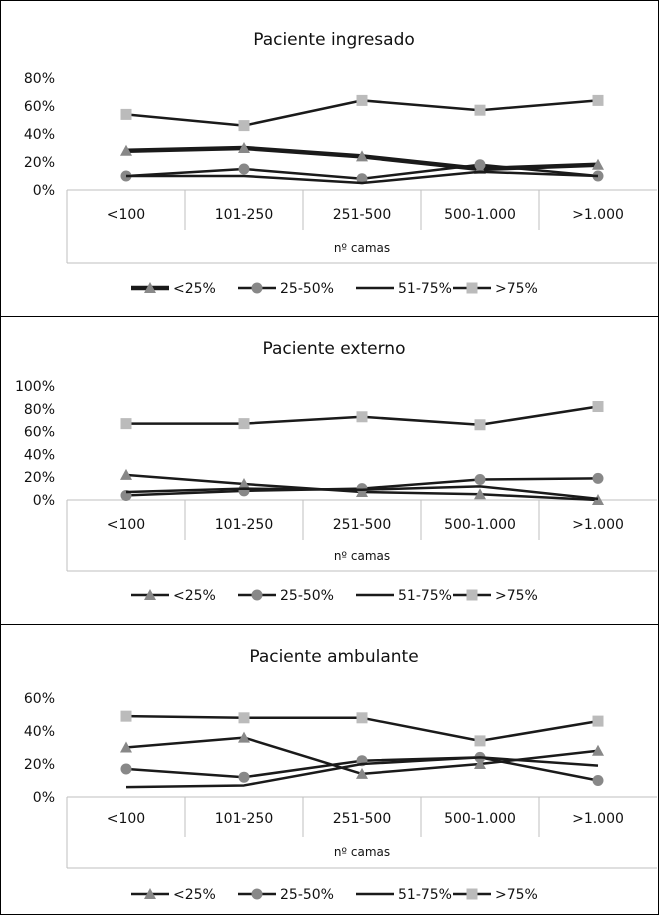  I want to click on chart-title: Paciente ingresado, so click(334, 40).